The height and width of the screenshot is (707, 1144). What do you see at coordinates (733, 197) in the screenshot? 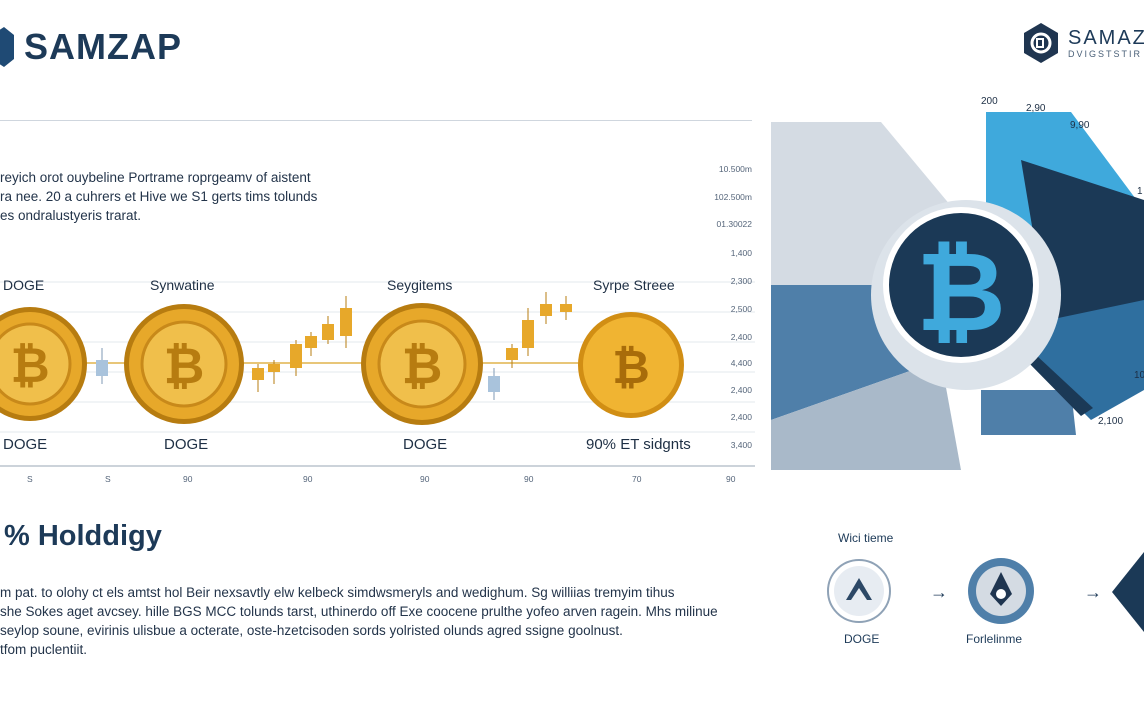
I see `y-tick-label: 102.500m` at bounding box center [733, 197].